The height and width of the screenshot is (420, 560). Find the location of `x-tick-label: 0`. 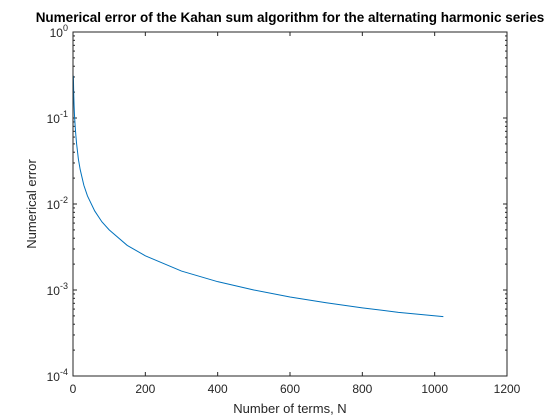

x-tick-label: 0 is located at coordinates (73, 389).